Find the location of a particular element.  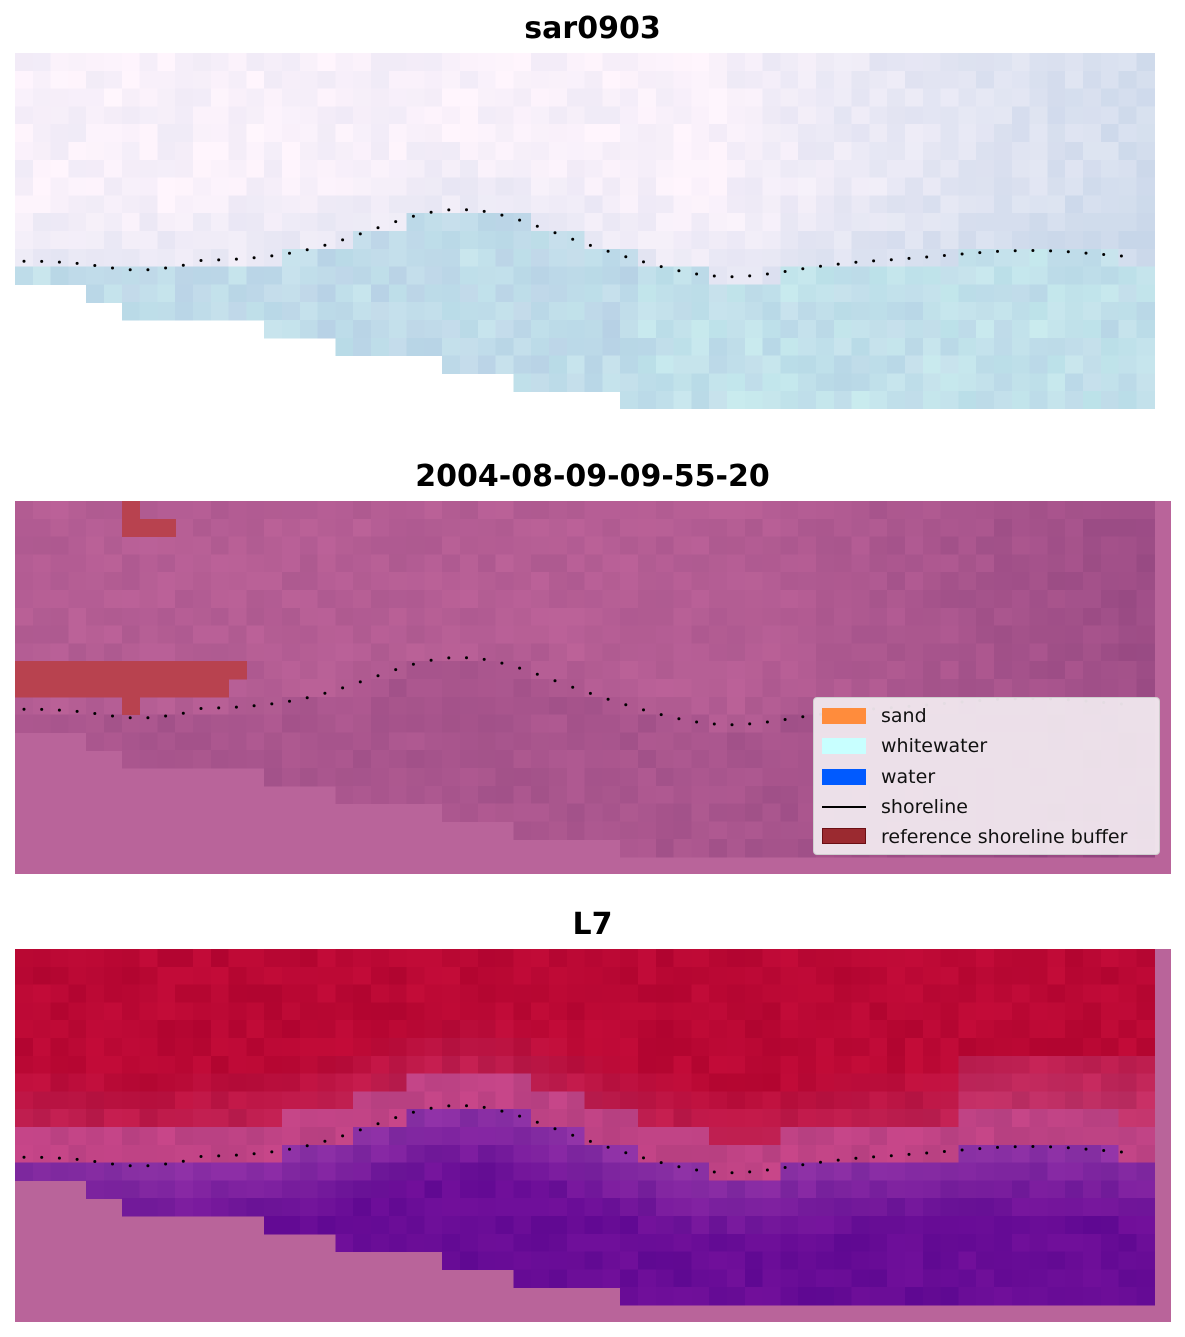

panel-title: L7 is located at coordinates (592, 924).